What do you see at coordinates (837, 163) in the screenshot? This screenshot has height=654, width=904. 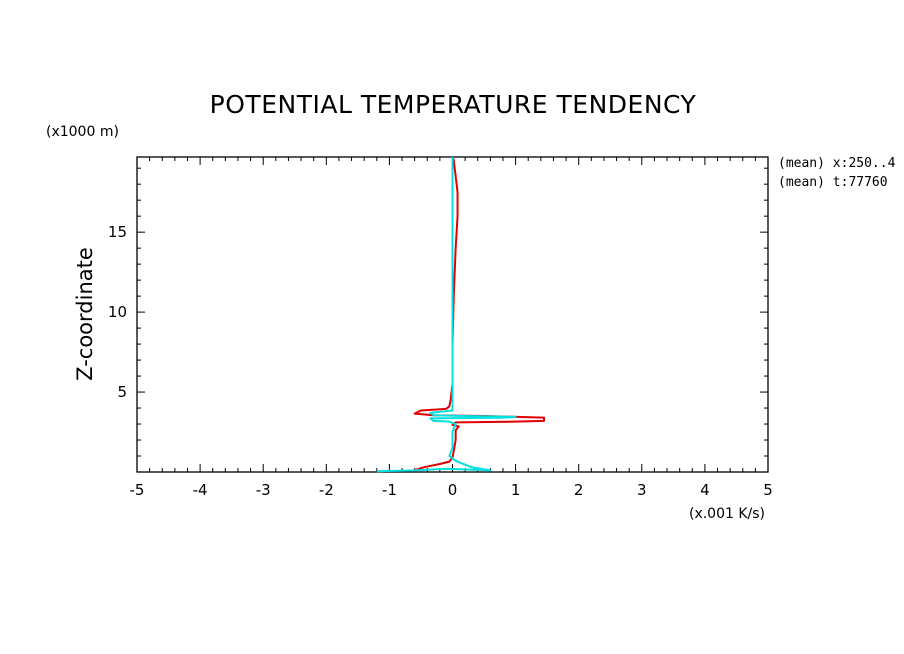 I see `annotation-x-mean: (mean) x:250..4` at bounding box center [837, 163].